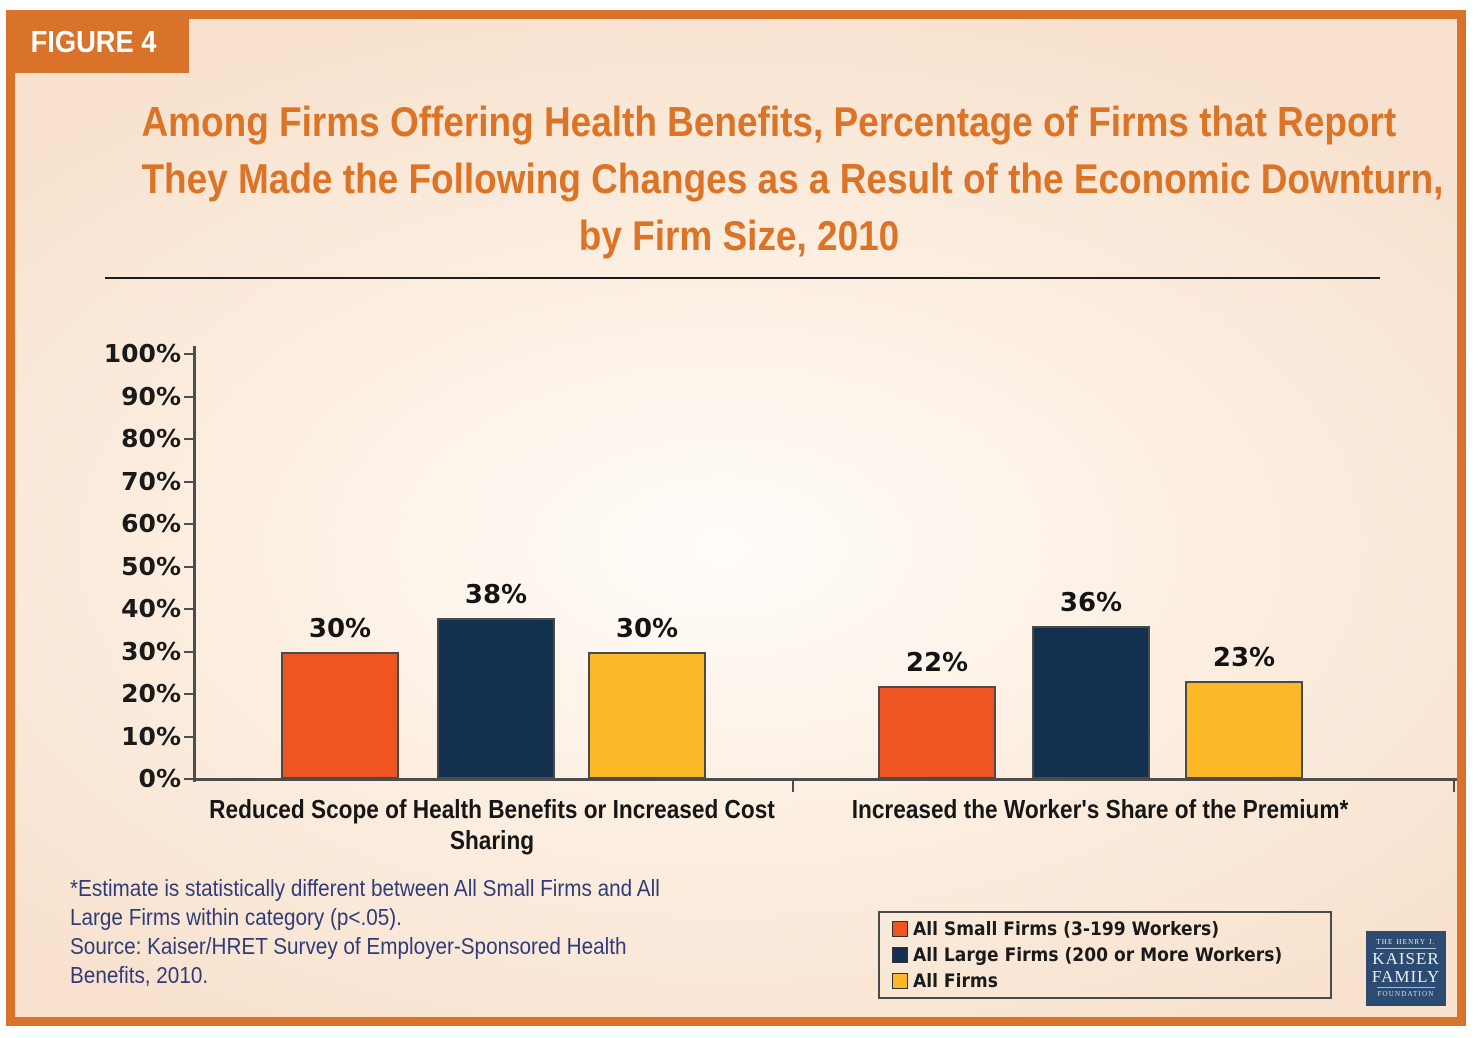 The width and height of the screenshot is (1478, 1038). Describe the element at coordinates (93, 41) in the screenshot. I see `figure-badge-label: FIGURE 4` at that location.